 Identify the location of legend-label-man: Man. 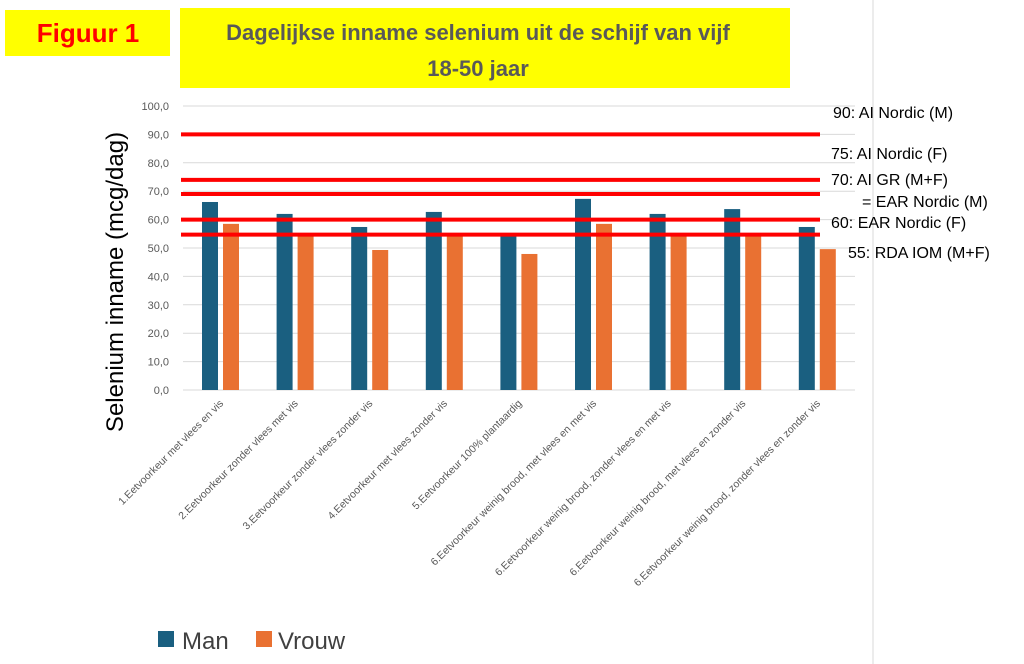
(205, 641).